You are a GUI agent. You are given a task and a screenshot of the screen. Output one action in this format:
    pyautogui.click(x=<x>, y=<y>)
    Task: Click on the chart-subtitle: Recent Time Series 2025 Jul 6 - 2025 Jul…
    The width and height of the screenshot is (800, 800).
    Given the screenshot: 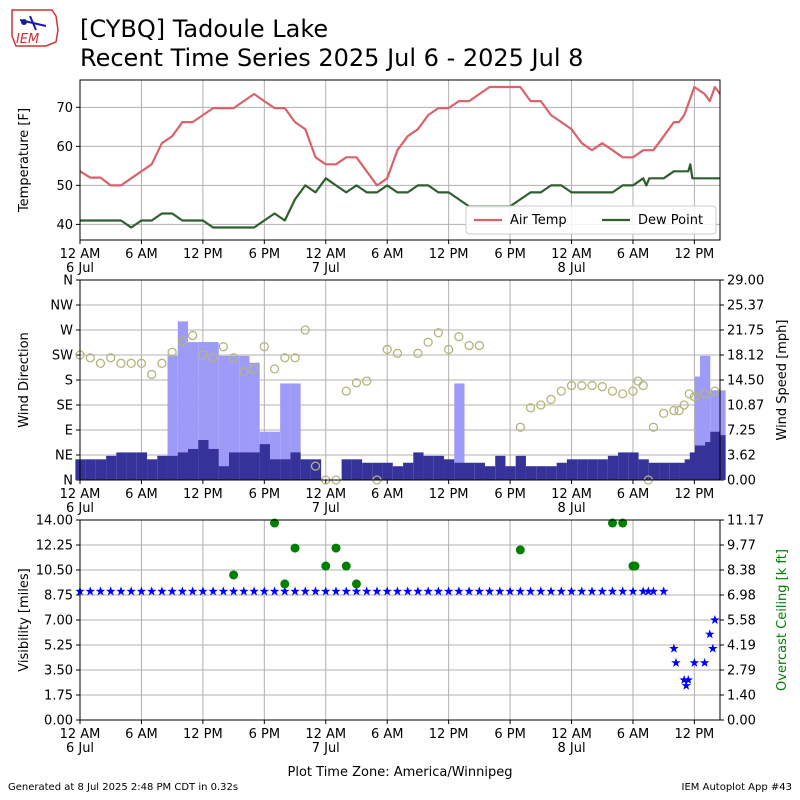 What is the action you would take?
    pyautogui.click(x=332, y=58)
    